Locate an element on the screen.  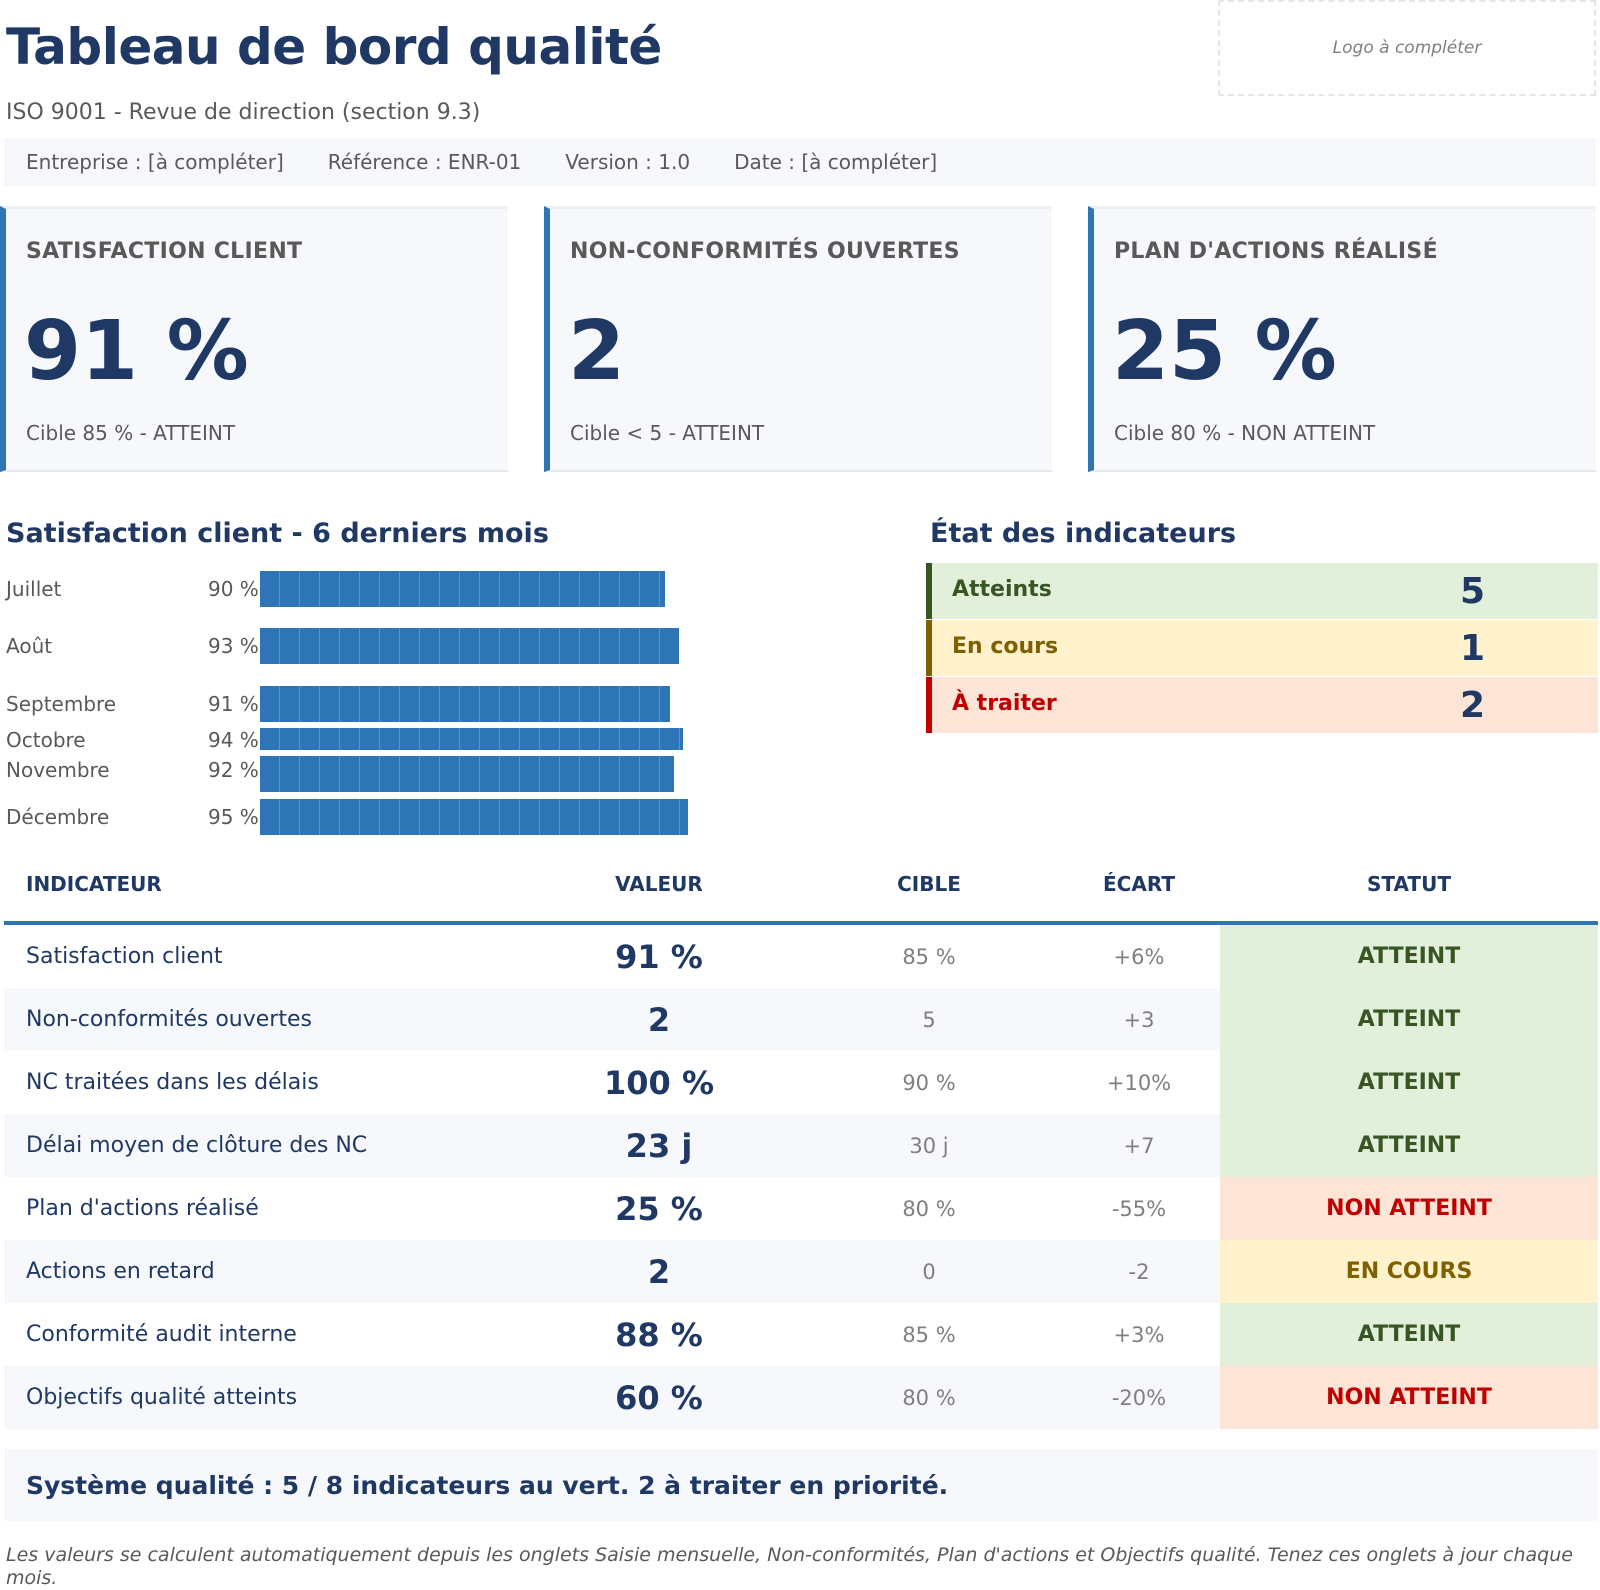
bar-month-label: Juillet is located at coordinates (34, 589).